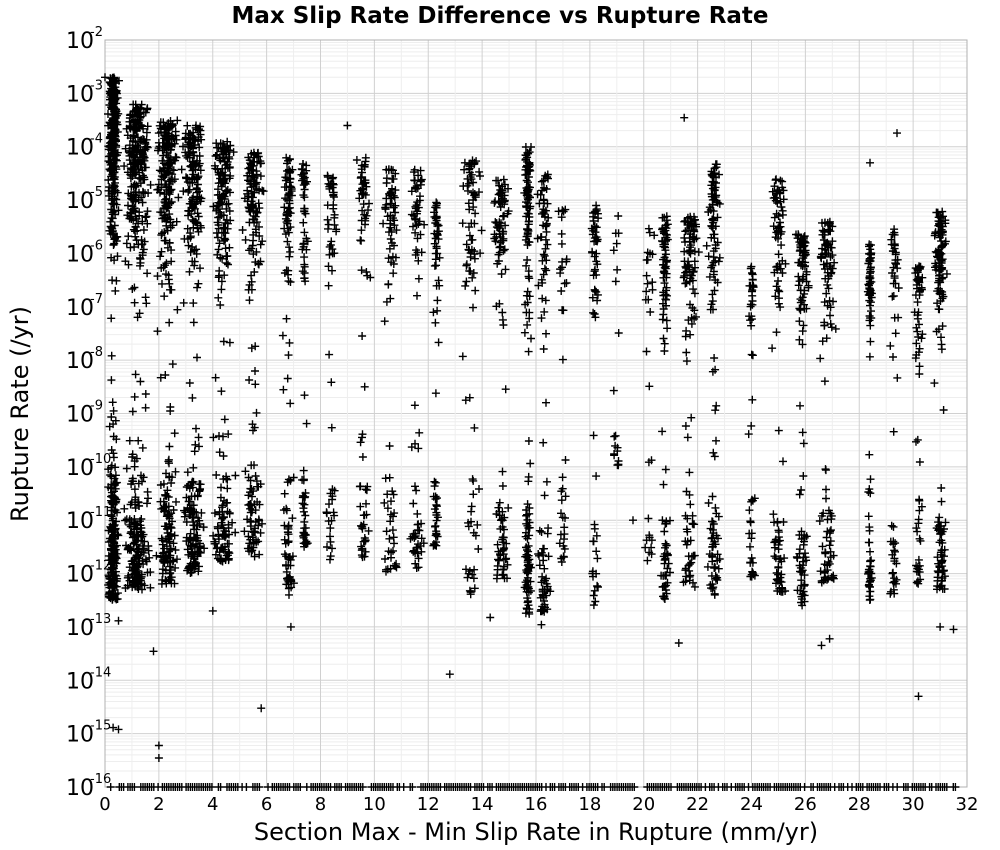 The height and width of the screenshot is (850, 1000). I want to click on y-tick-label-exponent: -10, so click(100, 459).